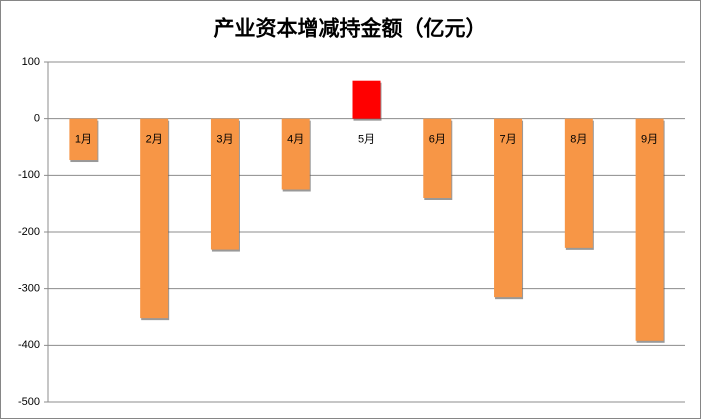  I want to click on x-tick-label: 8月, so click(578, 140).